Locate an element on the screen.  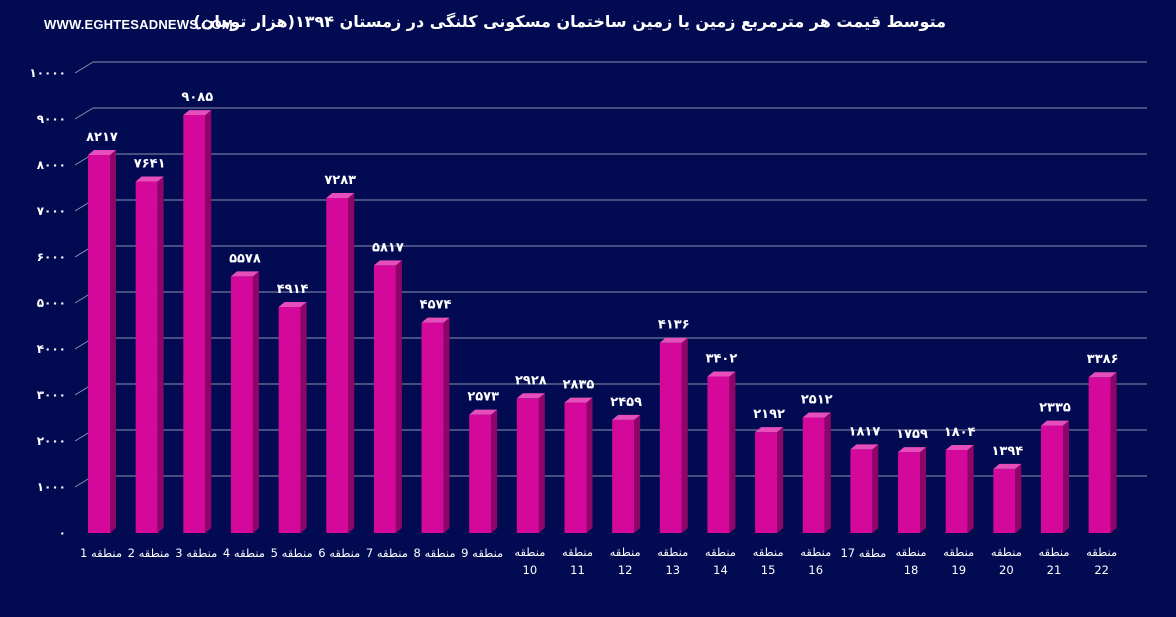
bar-value-label: ۵۵۷۸ is located at coordinates (245, 258).